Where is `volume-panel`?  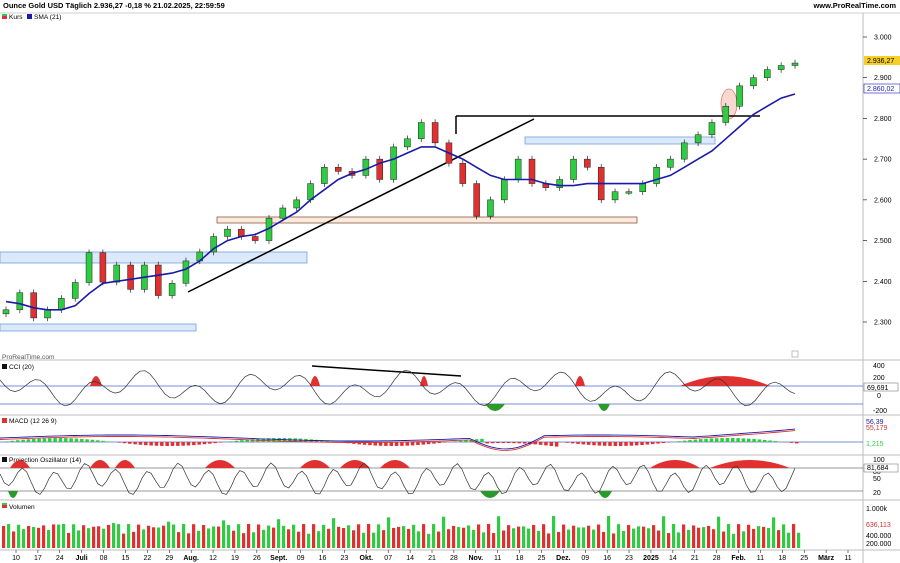
volume-panel is located at coordinates (401, 532).